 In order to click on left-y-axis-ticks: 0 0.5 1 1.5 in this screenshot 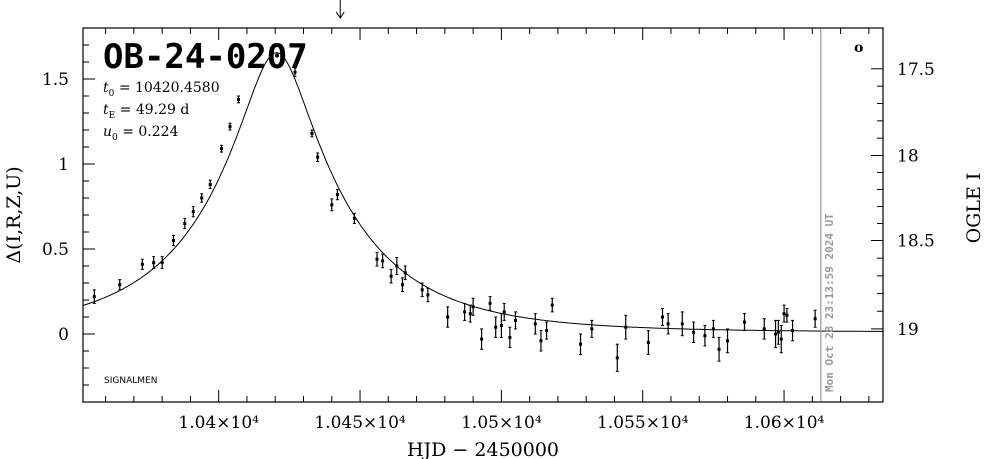, I will do `click(68, 215)`.